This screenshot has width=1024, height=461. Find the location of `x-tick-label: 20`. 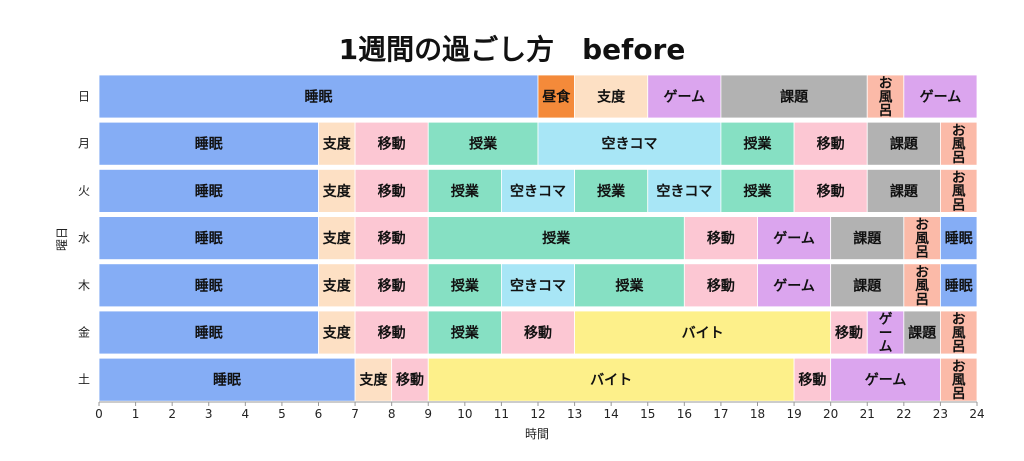

x-tick-label: 20 is located at coordinates (830, 414).